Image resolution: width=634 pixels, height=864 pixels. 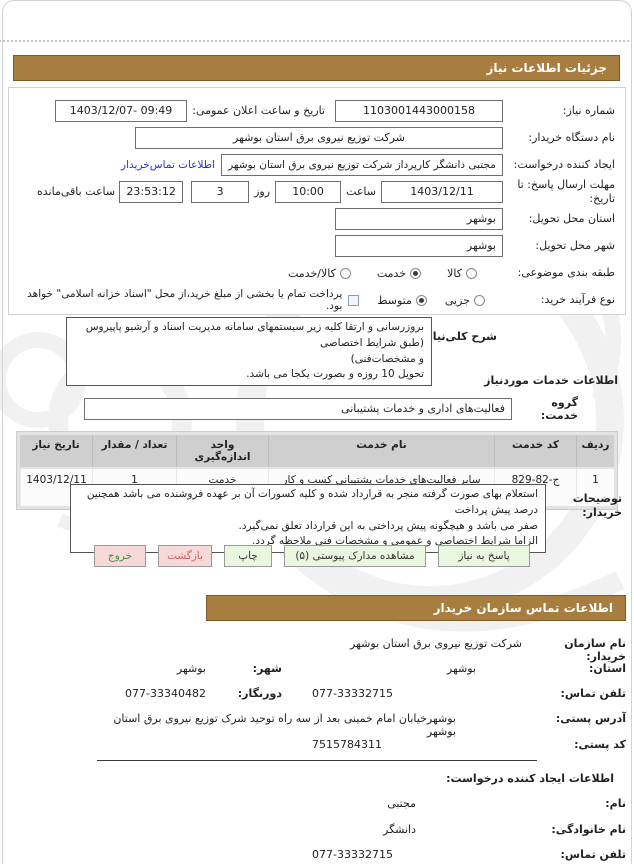 I want to click on radio-partial-label: جزیی, so click(x=457, y=300).